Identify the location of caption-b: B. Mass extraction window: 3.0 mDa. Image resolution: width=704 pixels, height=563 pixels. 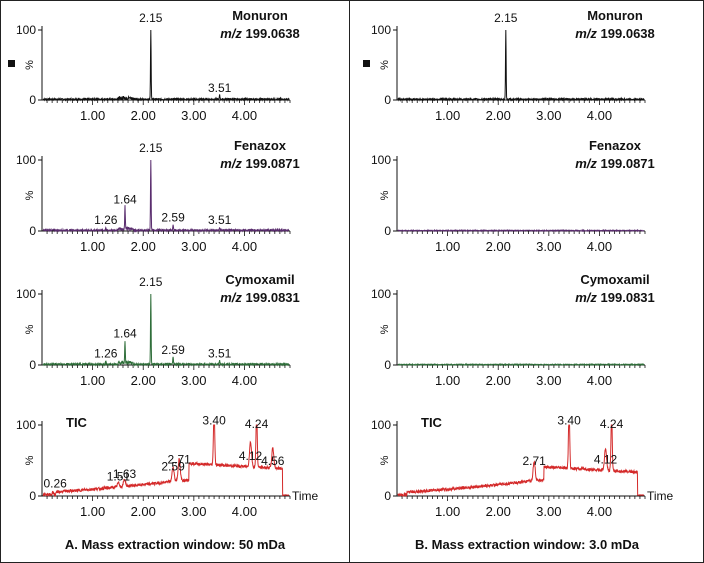
(527, 544).